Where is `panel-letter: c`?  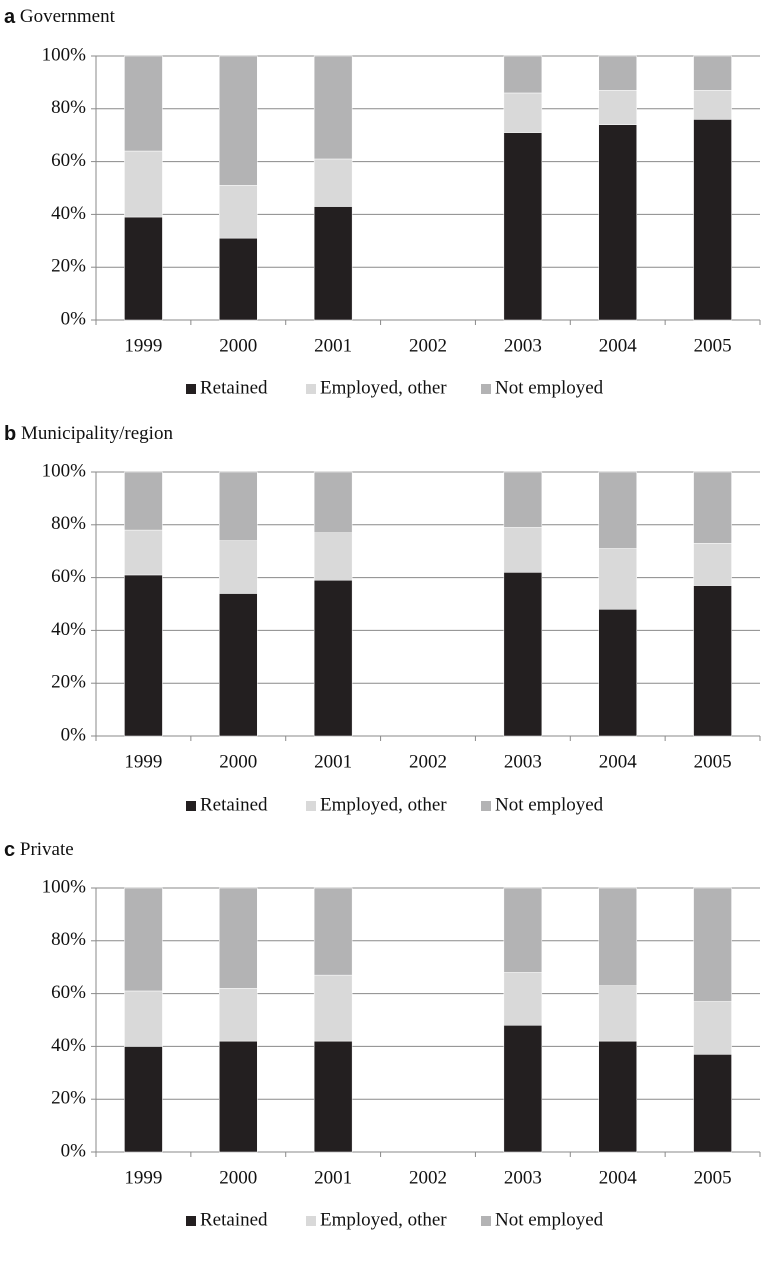 panel-letter: c is located at coordinates (9, 850).